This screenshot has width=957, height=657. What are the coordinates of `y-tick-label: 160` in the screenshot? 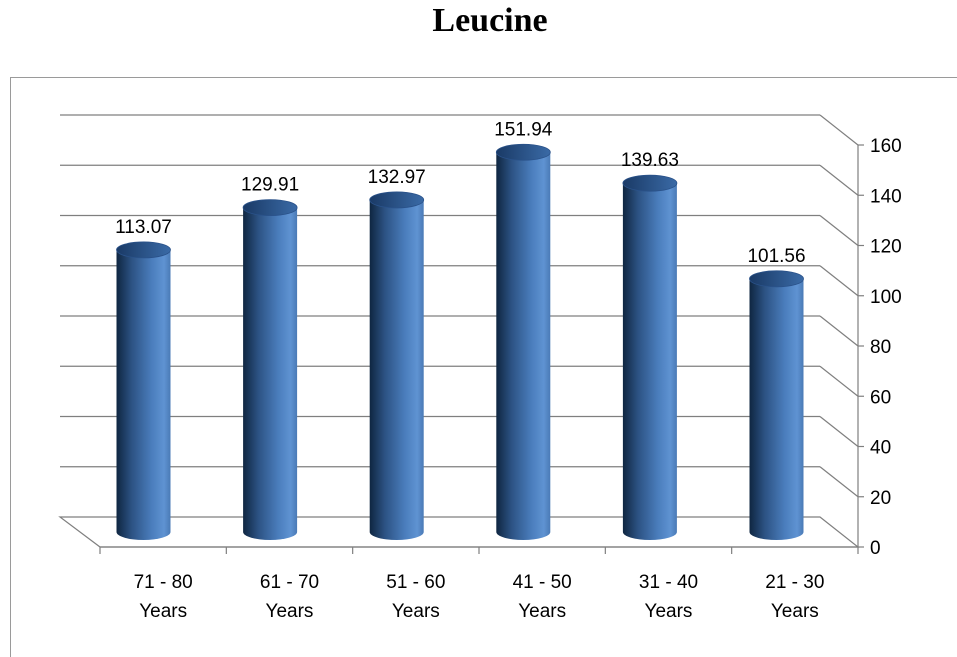 It's located at (886, 146).